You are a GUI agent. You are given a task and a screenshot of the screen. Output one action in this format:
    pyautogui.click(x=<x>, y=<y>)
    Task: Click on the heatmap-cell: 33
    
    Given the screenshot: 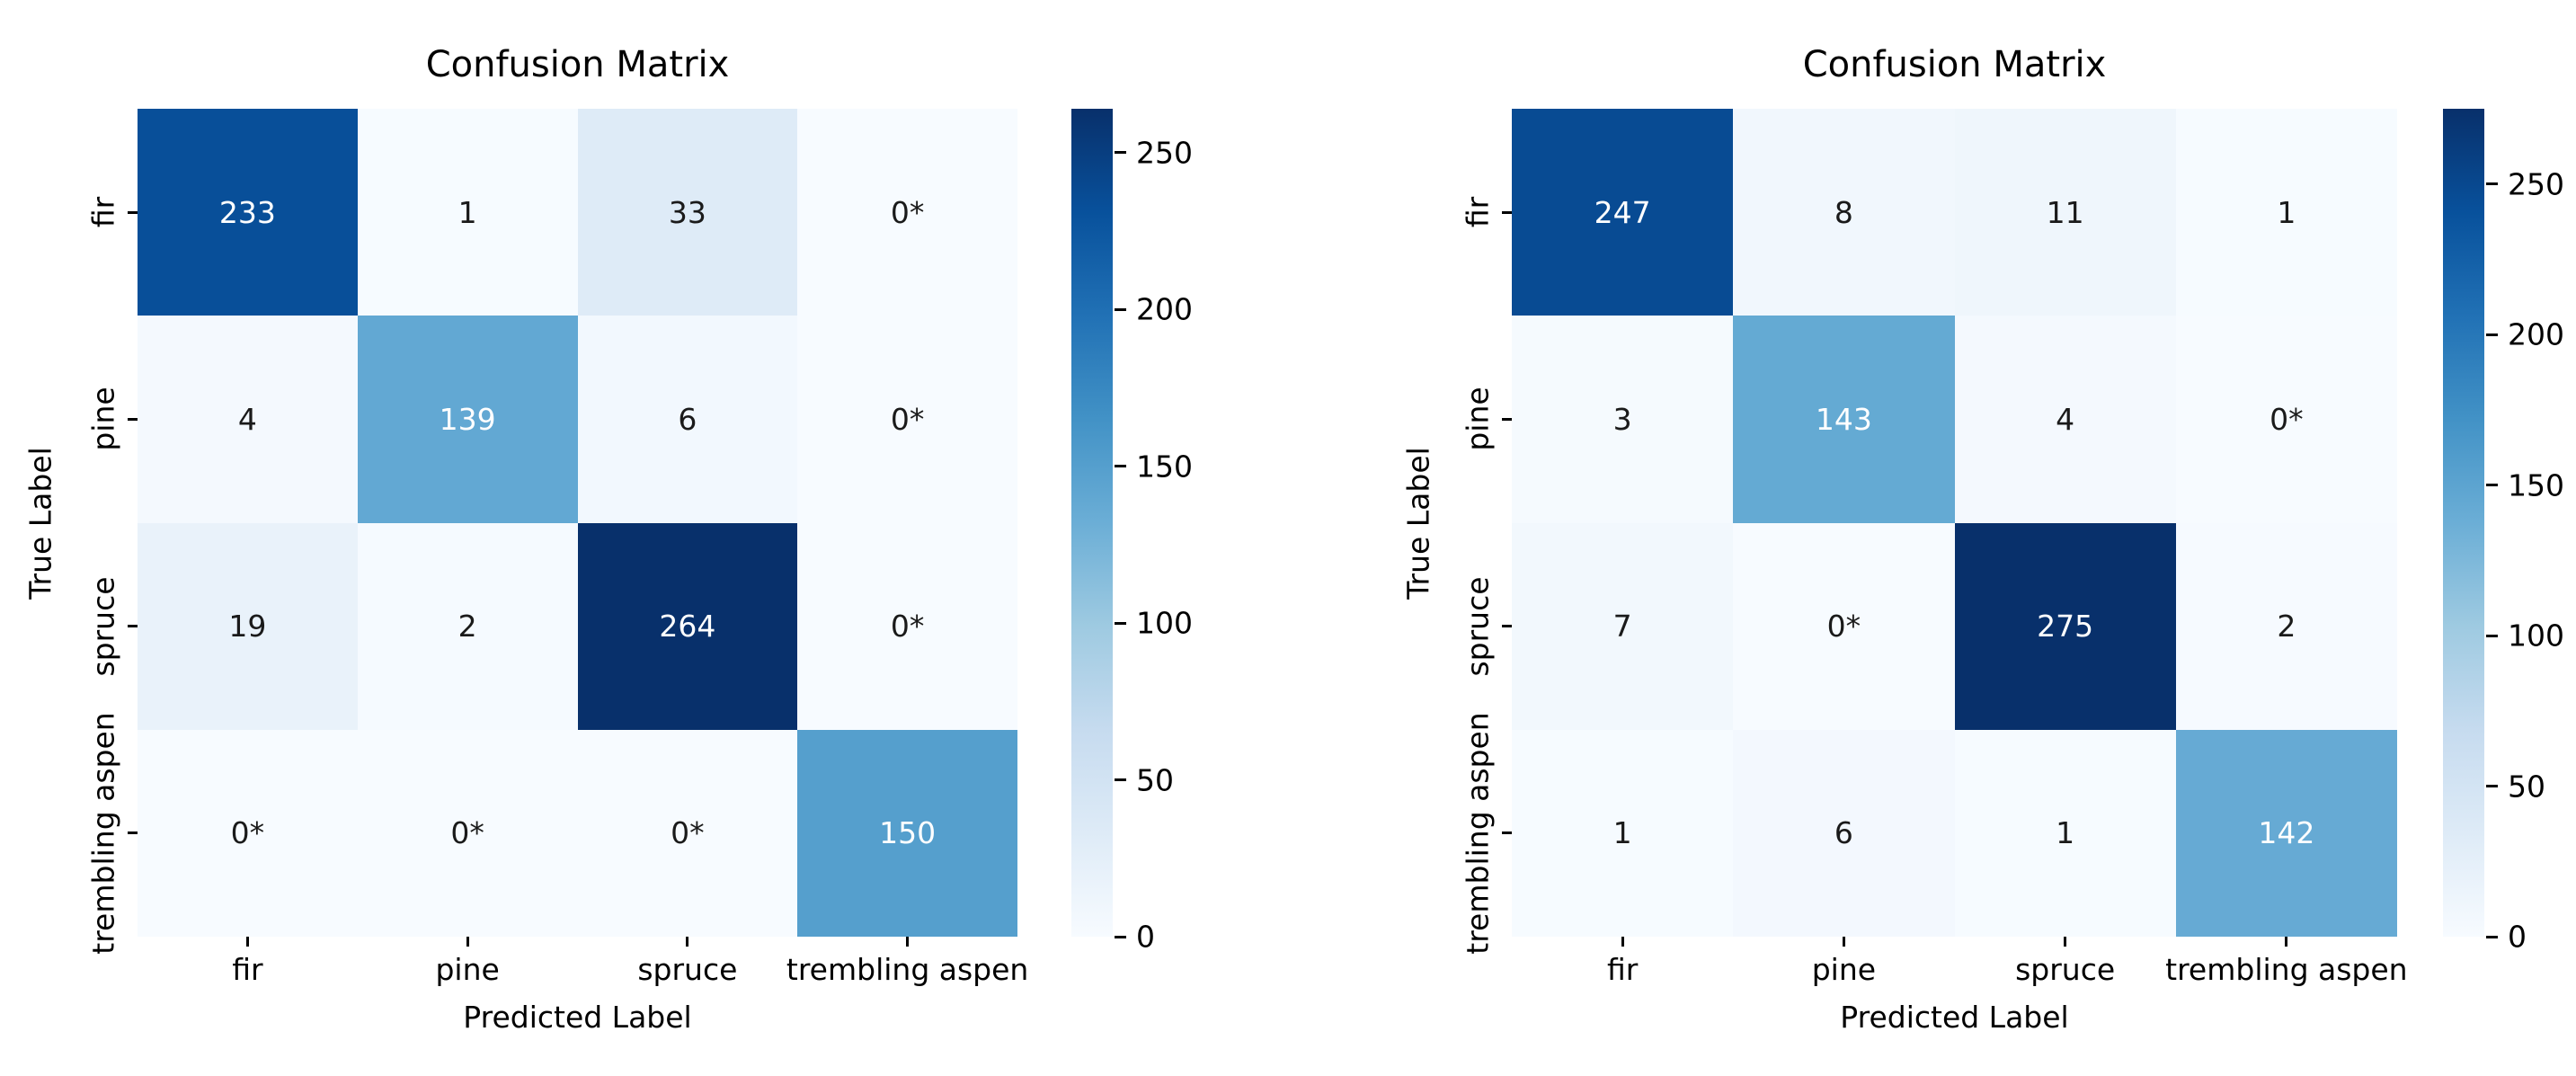 What is the action you would take?
    pyautogui.click(x=687, y=212)
    